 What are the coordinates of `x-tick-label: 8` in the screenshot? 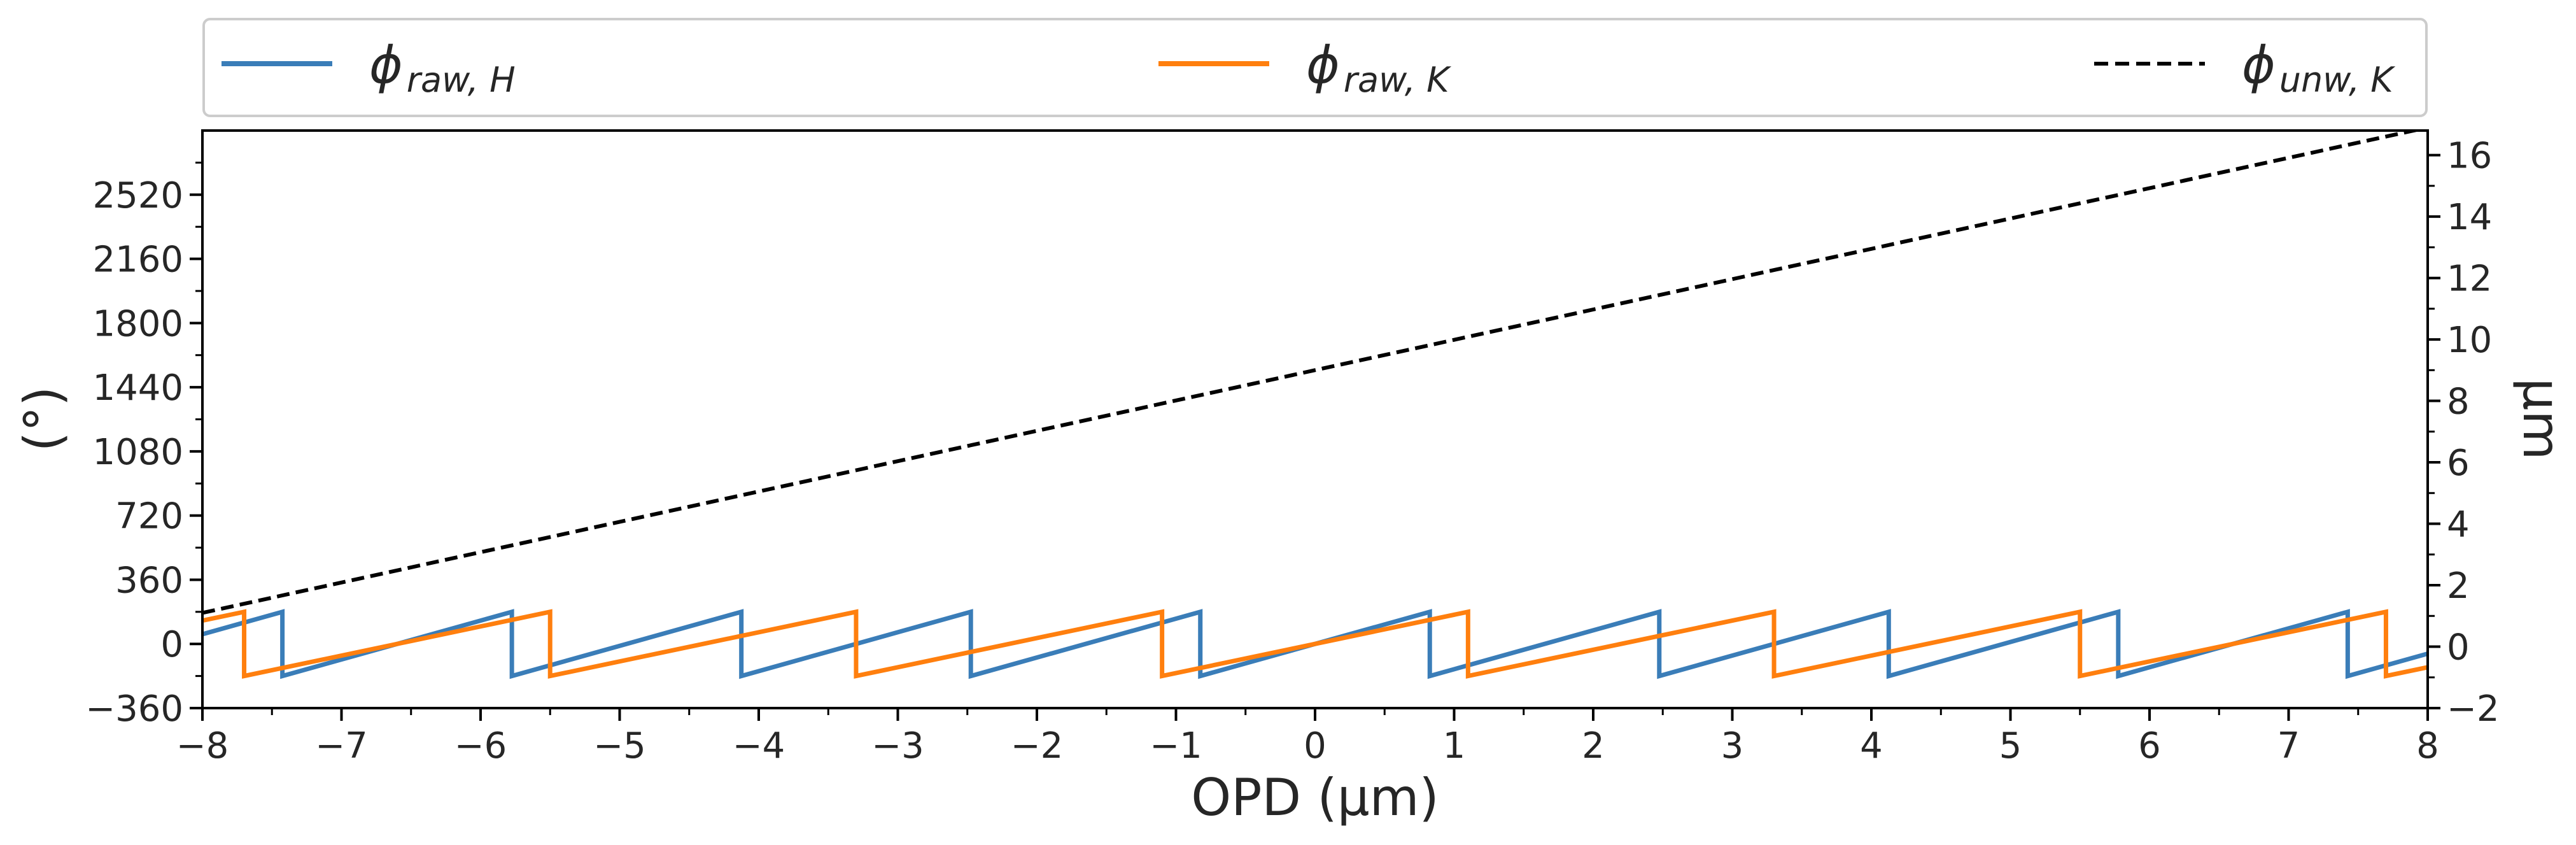 It's located at (2428, 746).